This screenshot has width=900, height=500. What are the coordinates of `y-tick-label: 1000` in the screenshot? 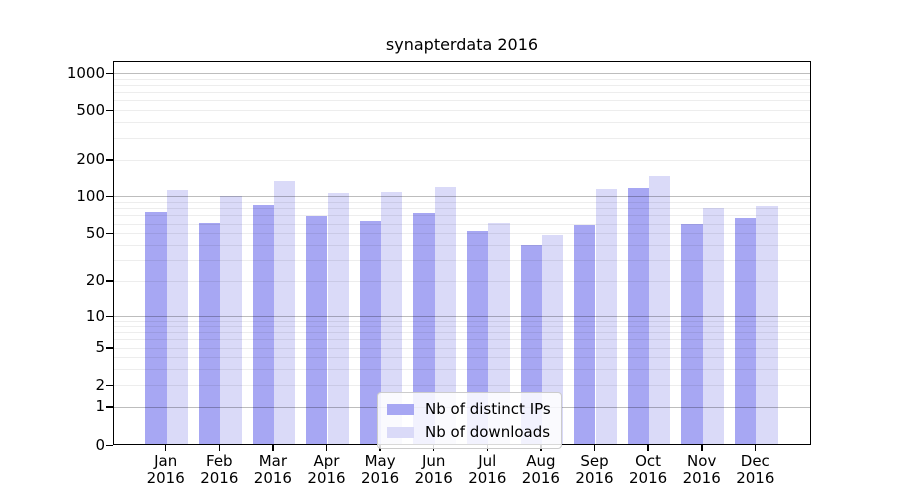 It's located at (85, 72).